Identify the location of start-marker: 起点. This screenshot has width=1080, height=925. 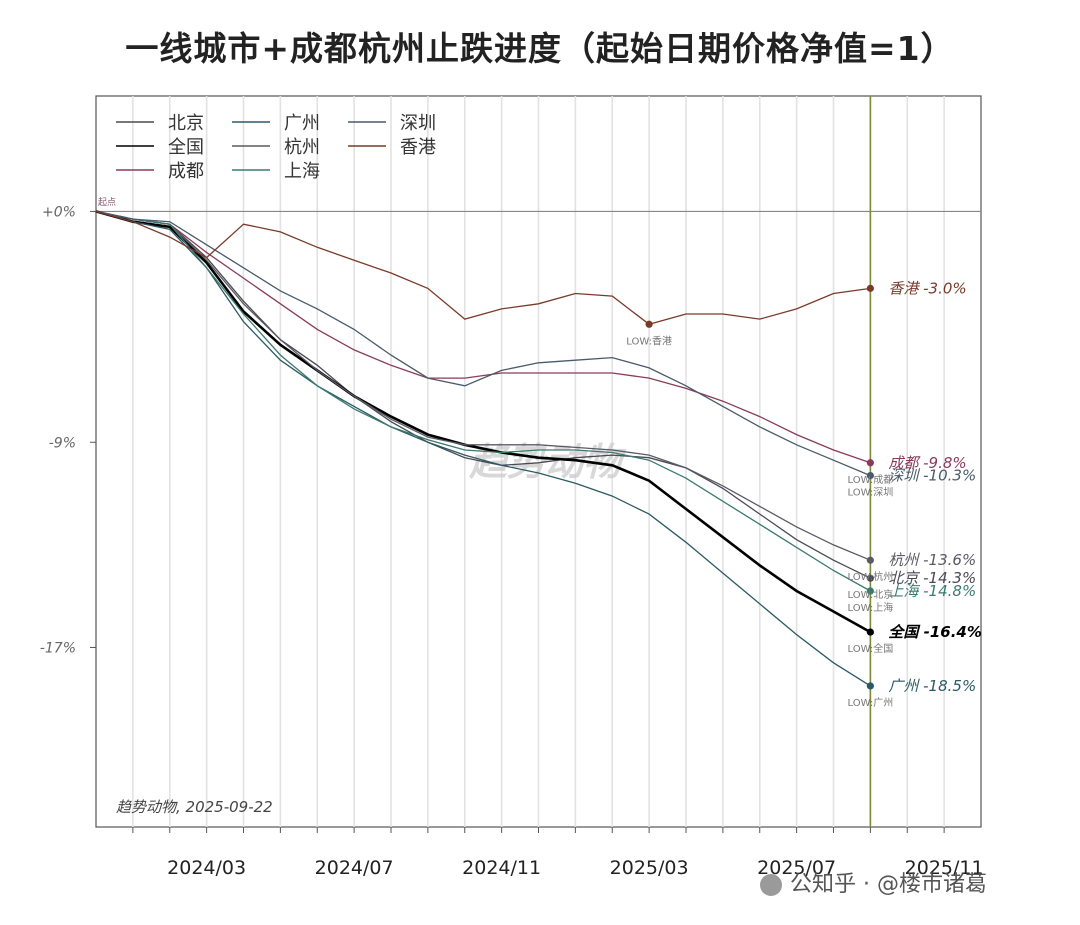
(107, 202).